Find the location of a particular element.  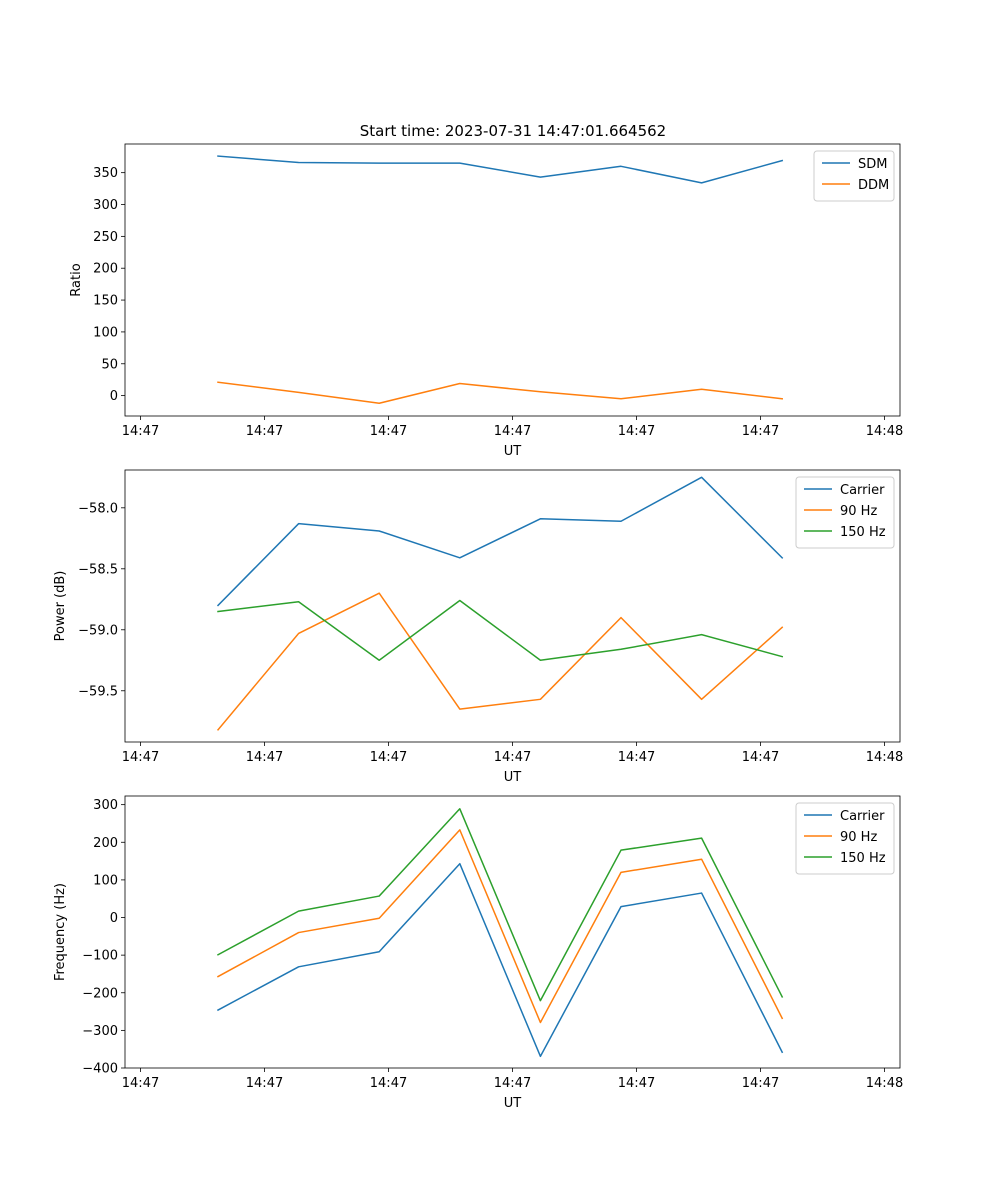

frequency-legend-label-1: 90 Hz is located at coordinates (858, 837).